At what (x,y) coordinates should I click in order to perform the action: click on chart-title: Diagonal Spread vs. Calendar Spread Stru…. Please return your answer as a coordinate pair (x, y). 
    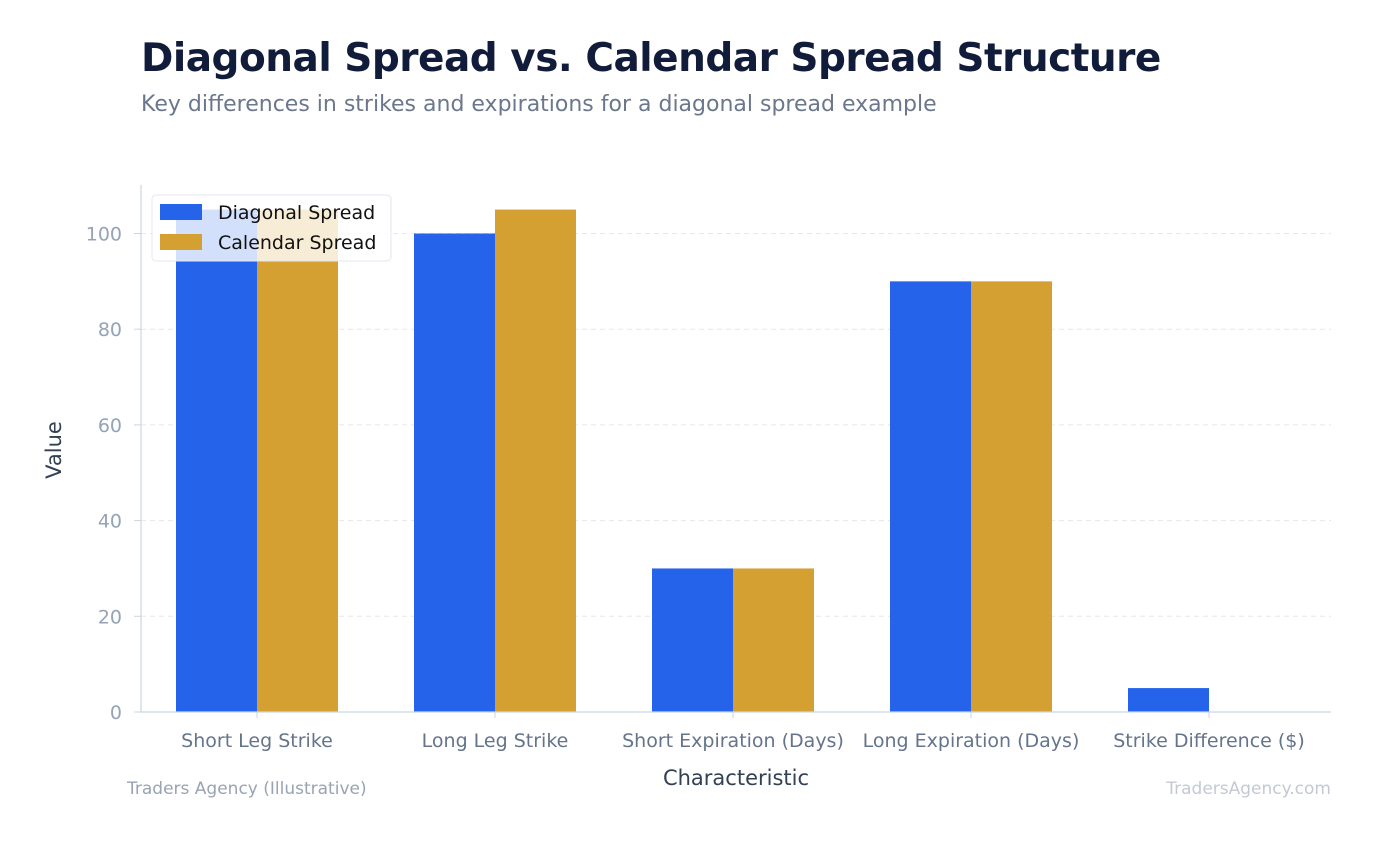
    Looking at the image, I should click on (651, 58).